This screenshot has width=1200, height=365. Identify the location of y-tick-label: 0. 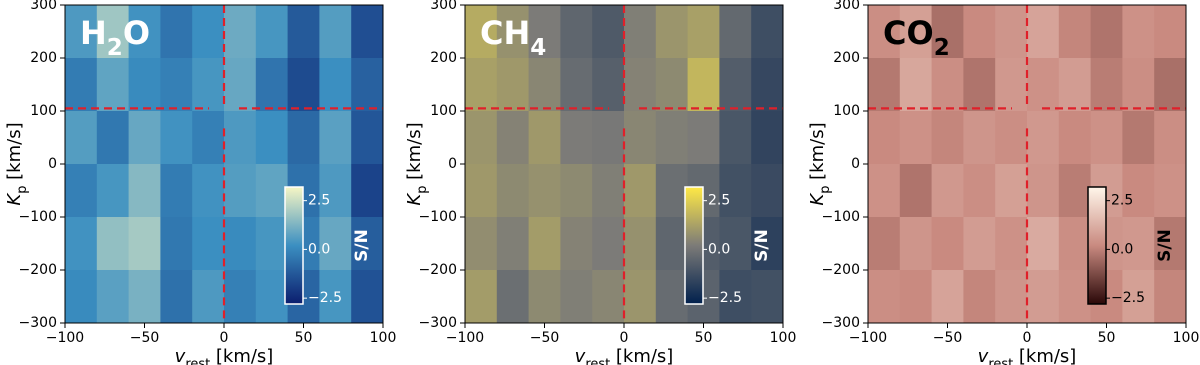
(52, 164).